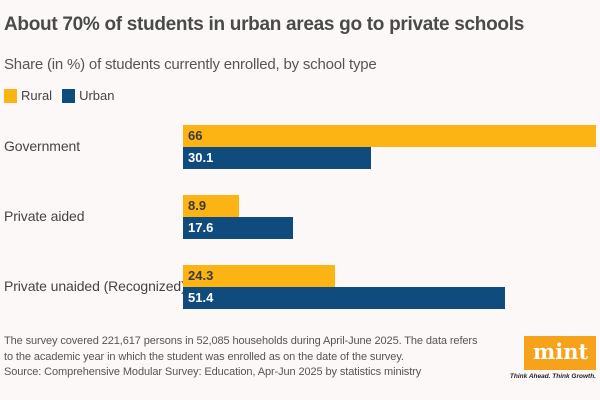 This screenshot has height=400, width=600. Describe the element at coordinates (201, 275) in the screenshot. I see `data-label: 24.3` at that location.